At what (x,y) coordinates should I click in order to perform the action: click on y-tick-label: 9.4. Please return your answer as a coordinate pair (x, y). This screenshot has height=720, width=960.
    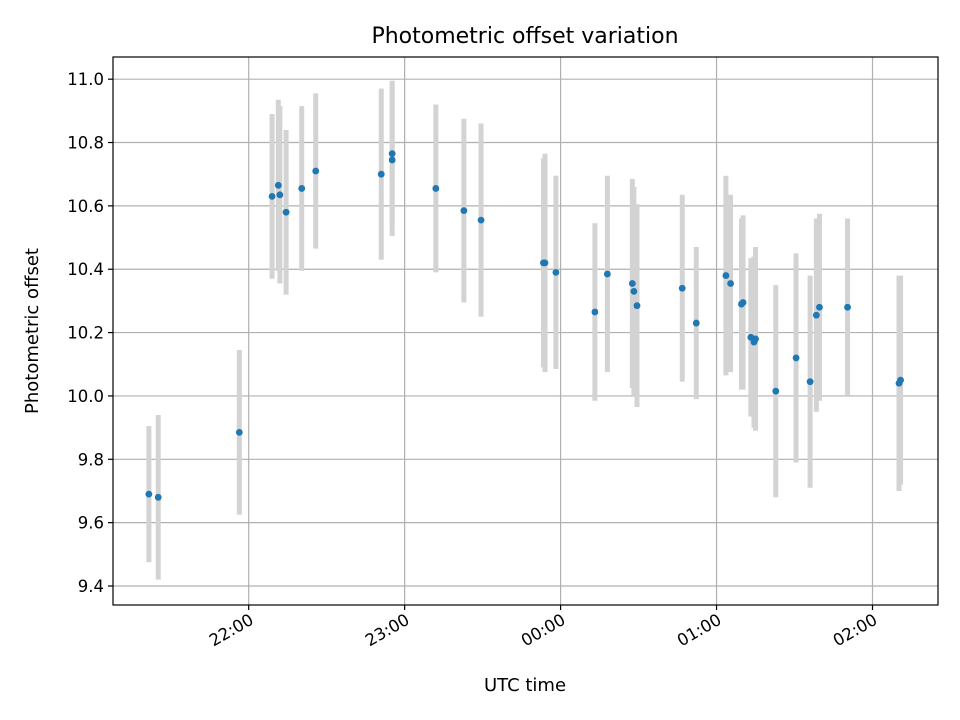
    Looking at the image, I should click on (91, 586).